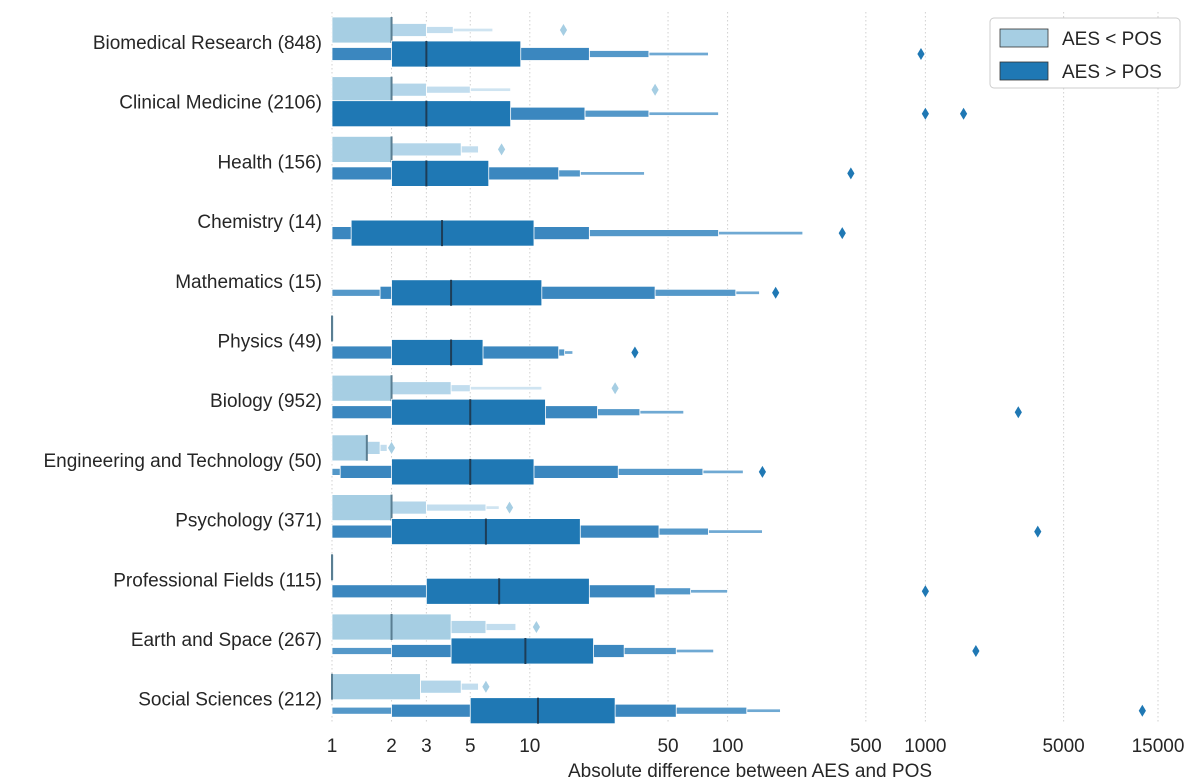  Describe the element at coordinates (762, 471) in the screenshot. I see `outlier-aes-greater-engineering-and-technology` at that location.